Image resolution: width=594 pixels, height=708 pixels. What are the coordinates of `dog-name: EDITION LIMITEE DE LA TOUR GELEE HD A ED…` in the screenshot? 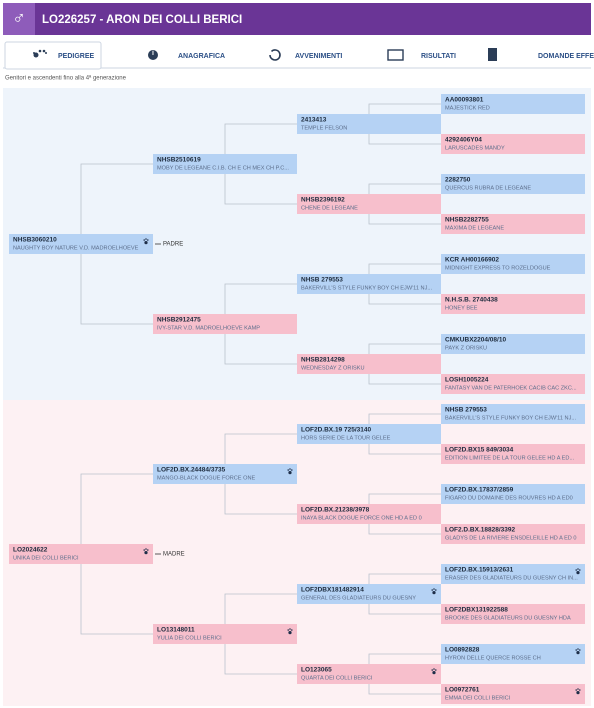 It's located at (510, 458).